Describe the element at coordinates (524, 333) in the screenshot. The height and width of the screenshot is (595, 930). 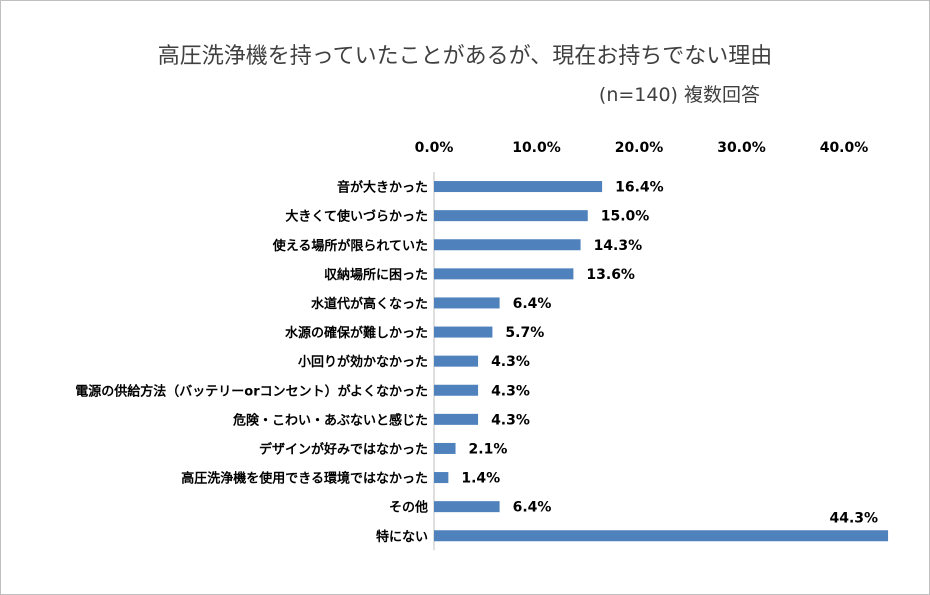
I see `value-label: 5.7%` at that location.